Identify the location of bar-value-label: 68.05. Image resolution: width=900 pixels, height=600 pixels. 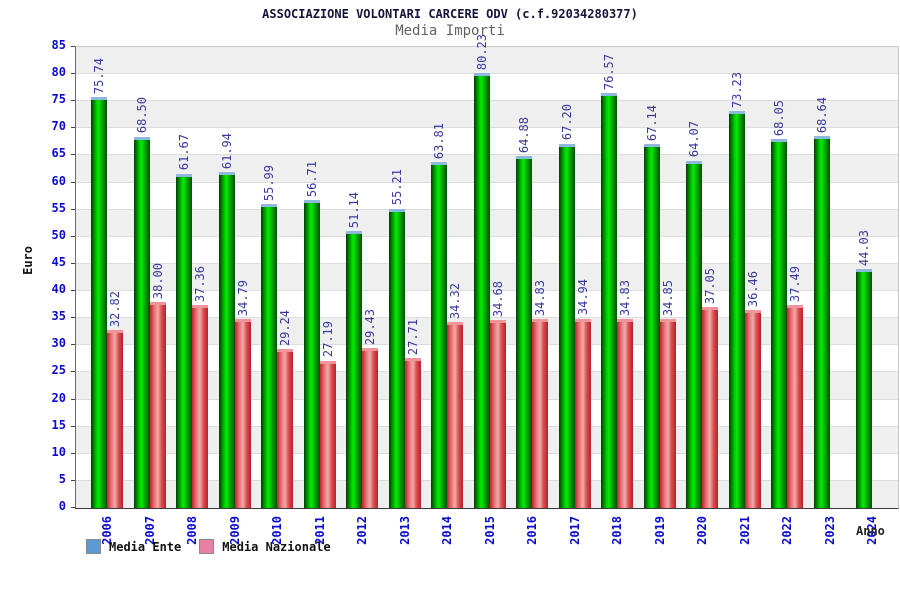
(779, 117).